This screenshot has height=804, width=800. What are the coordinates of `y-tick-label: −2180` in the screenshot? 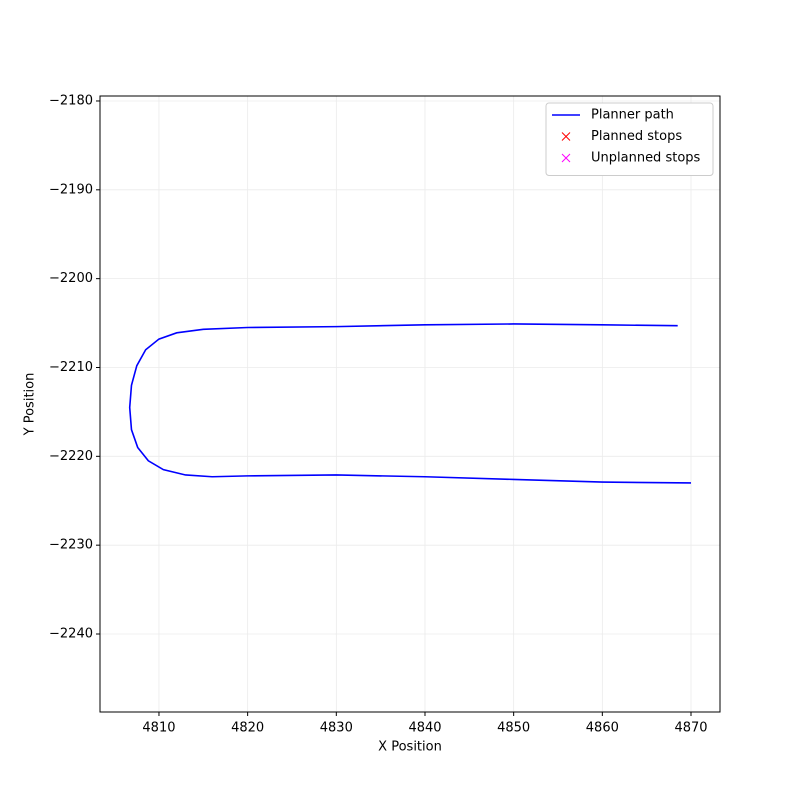 It's located at (71, 100).